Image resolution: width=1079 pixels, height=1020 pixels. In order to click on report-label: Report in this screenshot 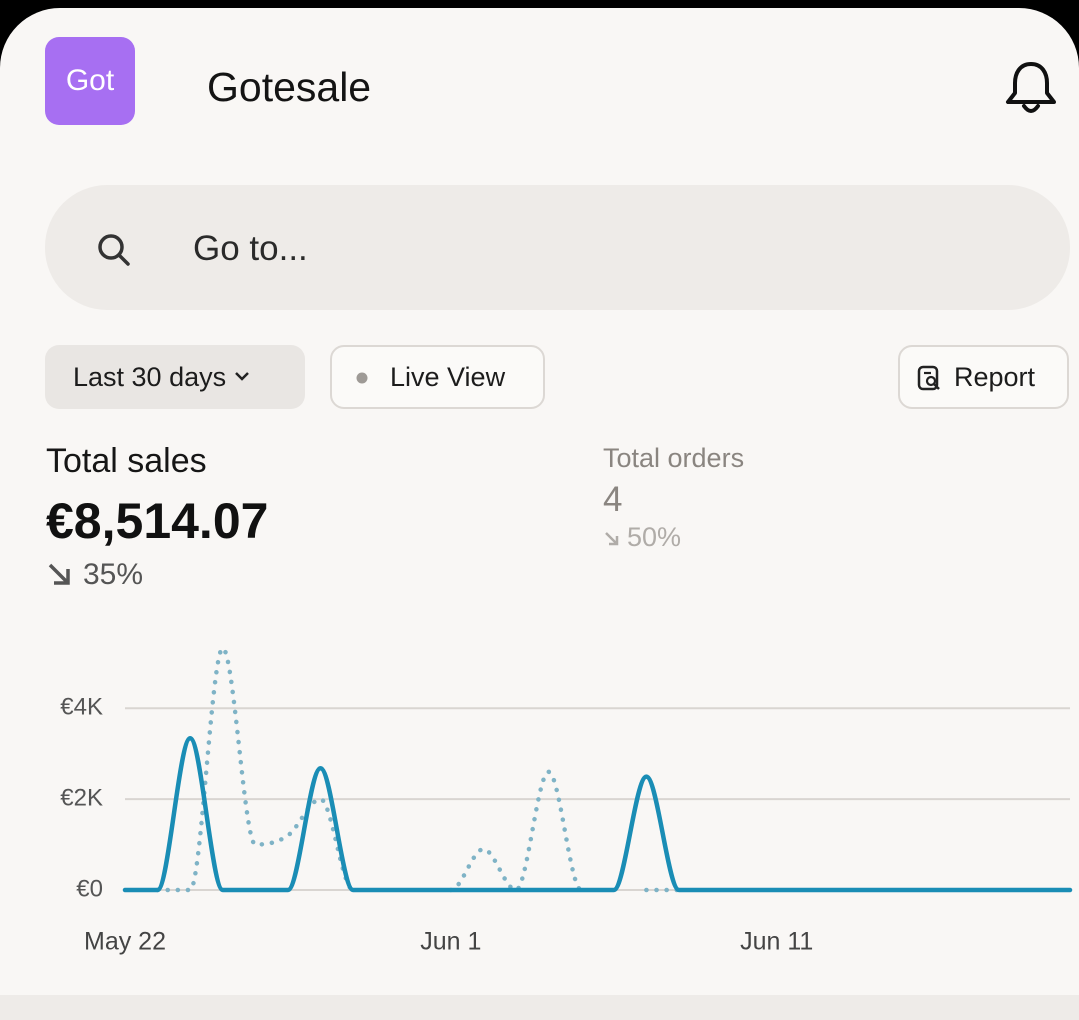, I will do `click(995, 376)`.